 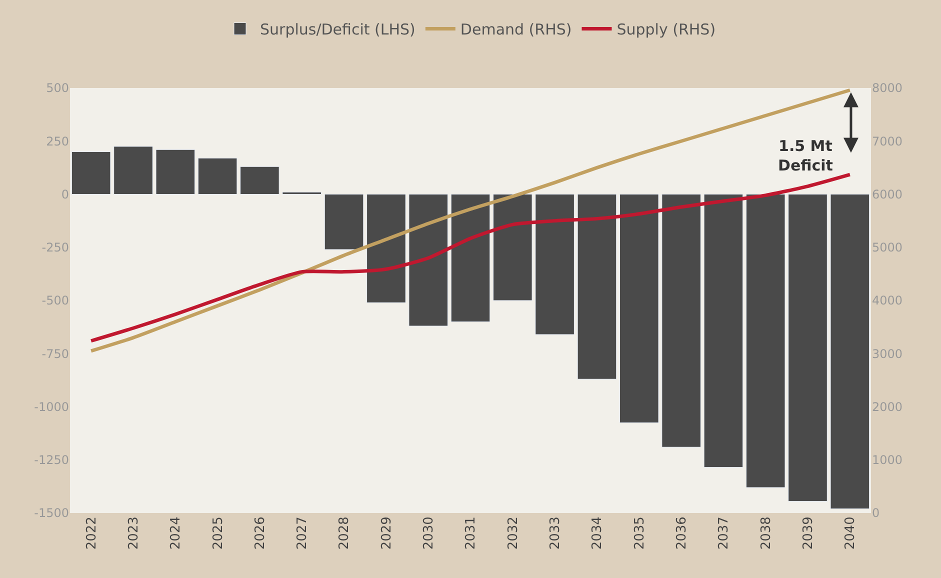 I want to click on x-tick-label: 2023, so click(x=134, y=533).